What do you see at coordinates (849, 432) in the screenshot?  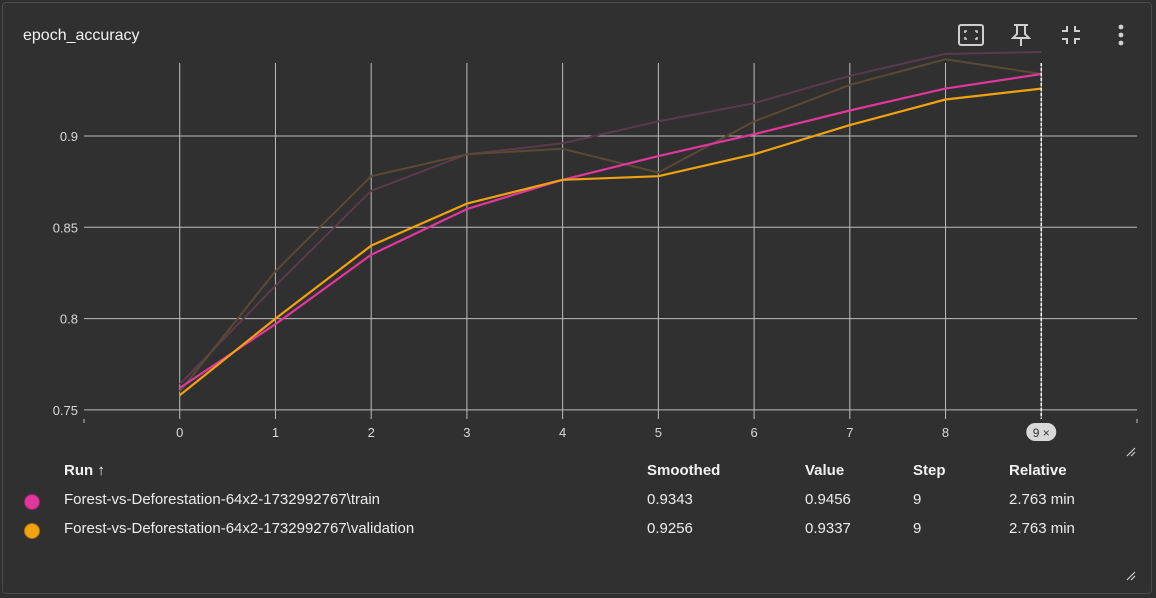 I see `x-tick-label: 7` at bounding box center [849, 432].